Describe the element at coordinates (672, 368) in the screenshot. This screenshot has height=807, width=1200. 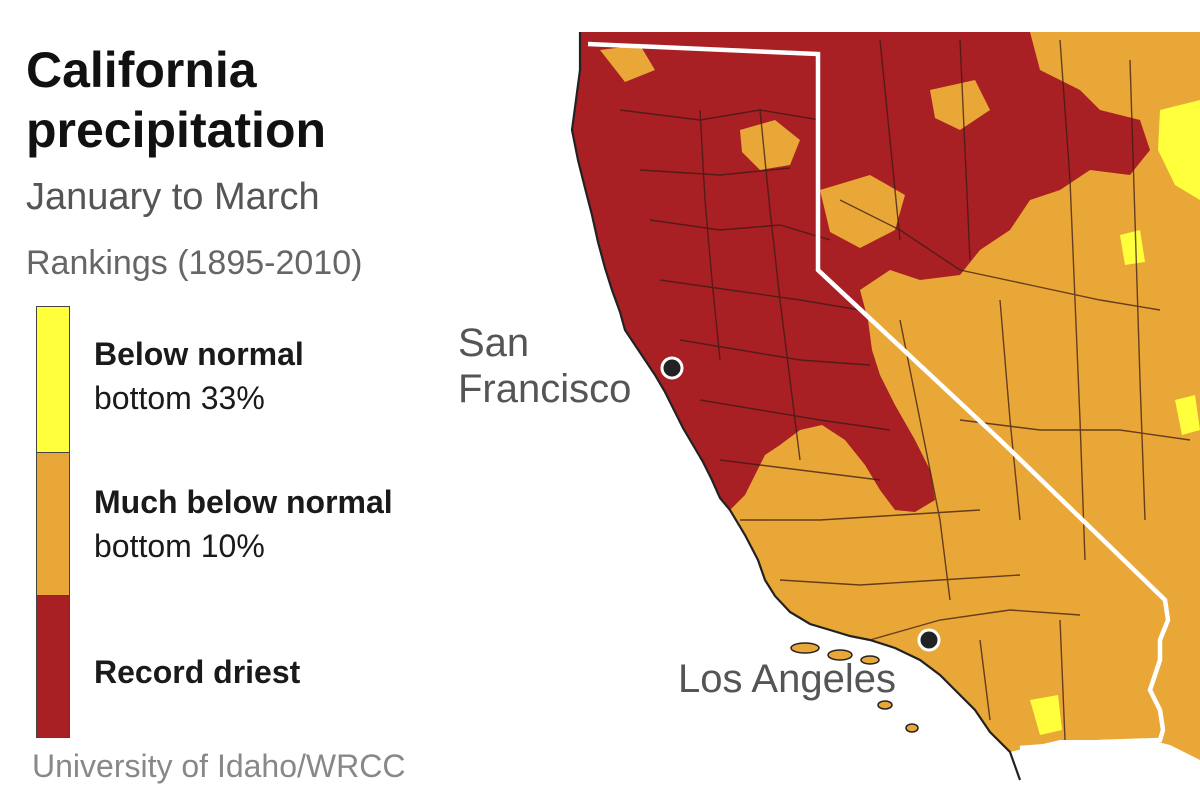
I see `san-francisco-dot` at that location.